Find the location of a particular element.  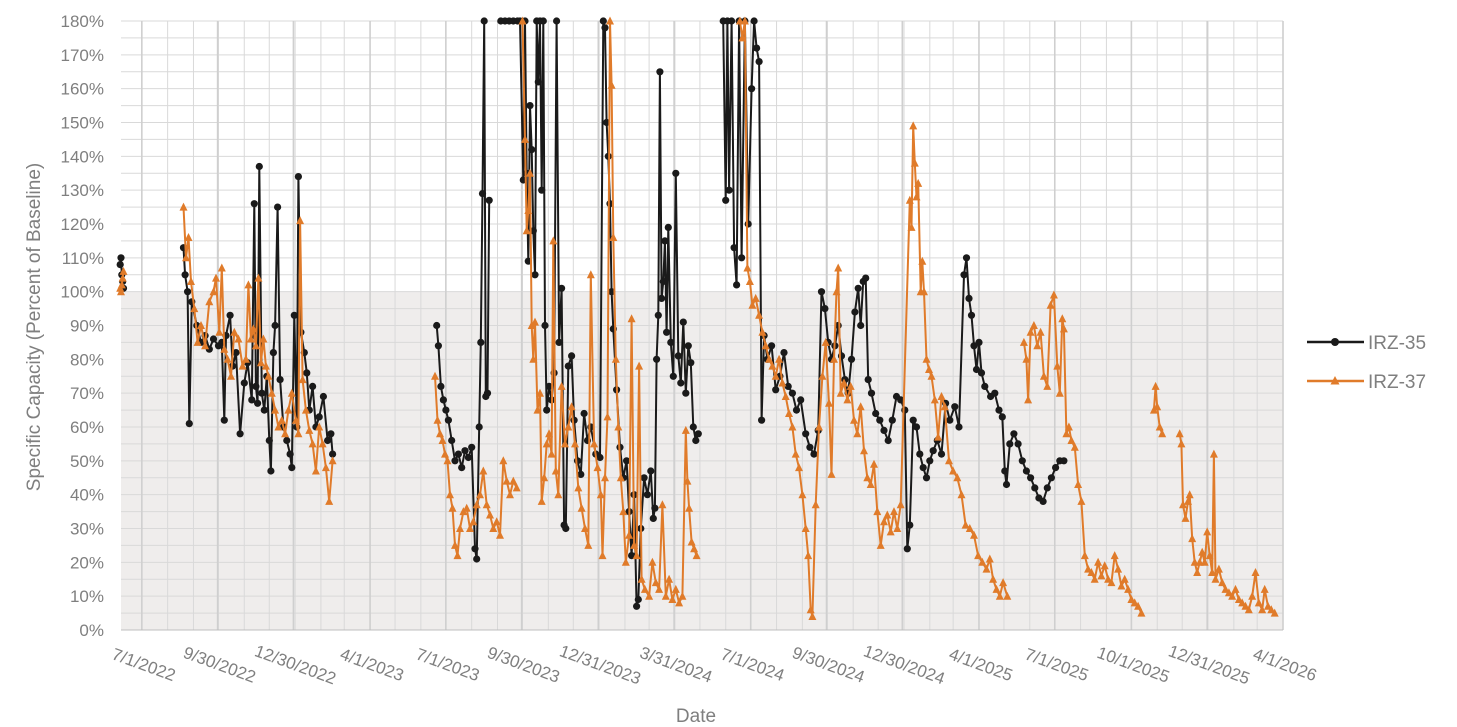

y-tick-label: 170% is located at coordinates (82, 55).